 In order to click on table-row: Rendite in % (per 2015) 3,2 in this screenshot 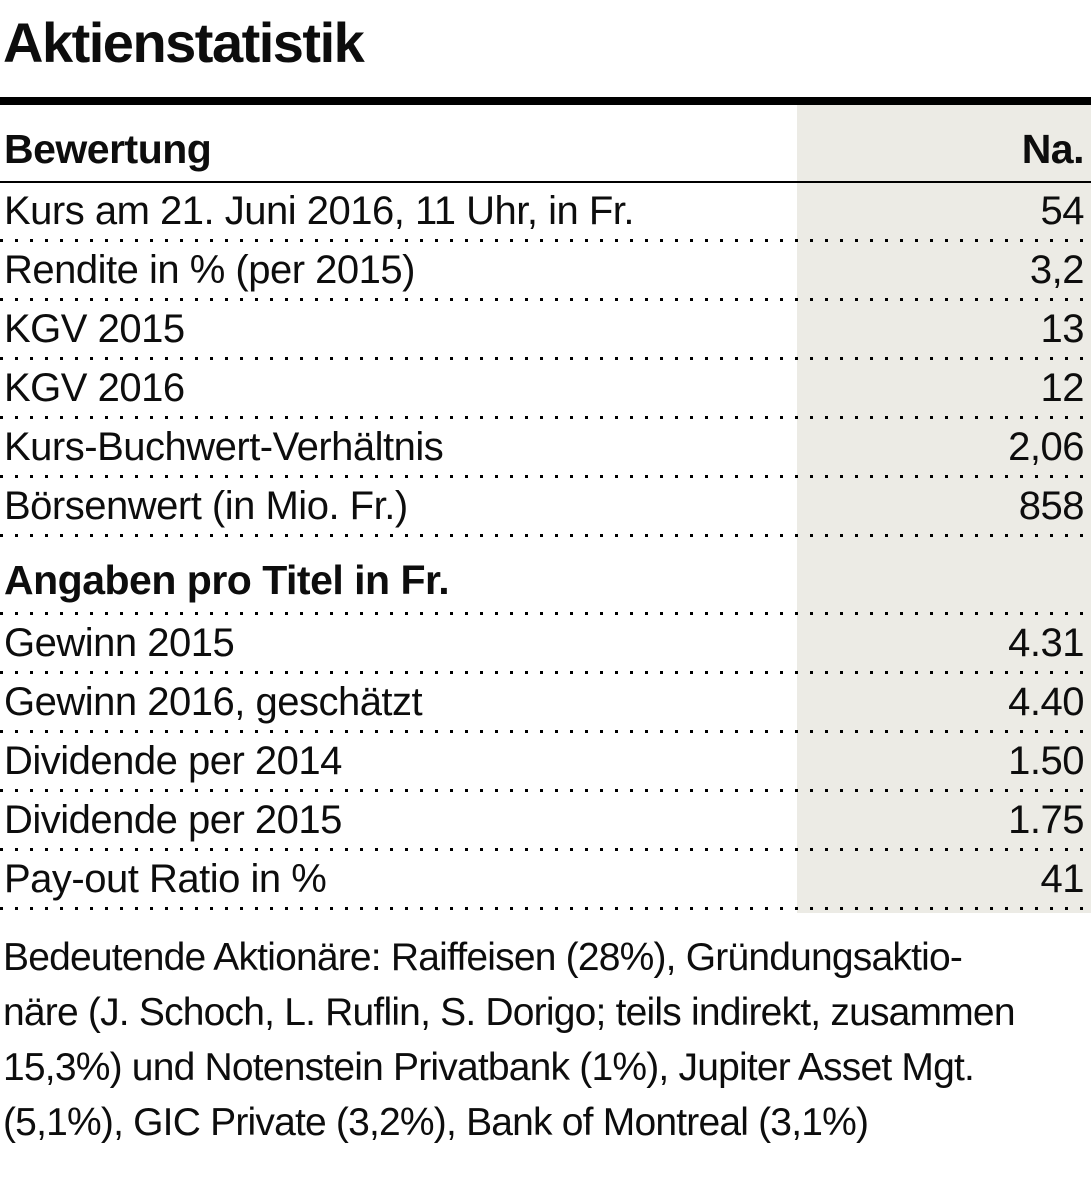, I will do `click(545, 270)`.